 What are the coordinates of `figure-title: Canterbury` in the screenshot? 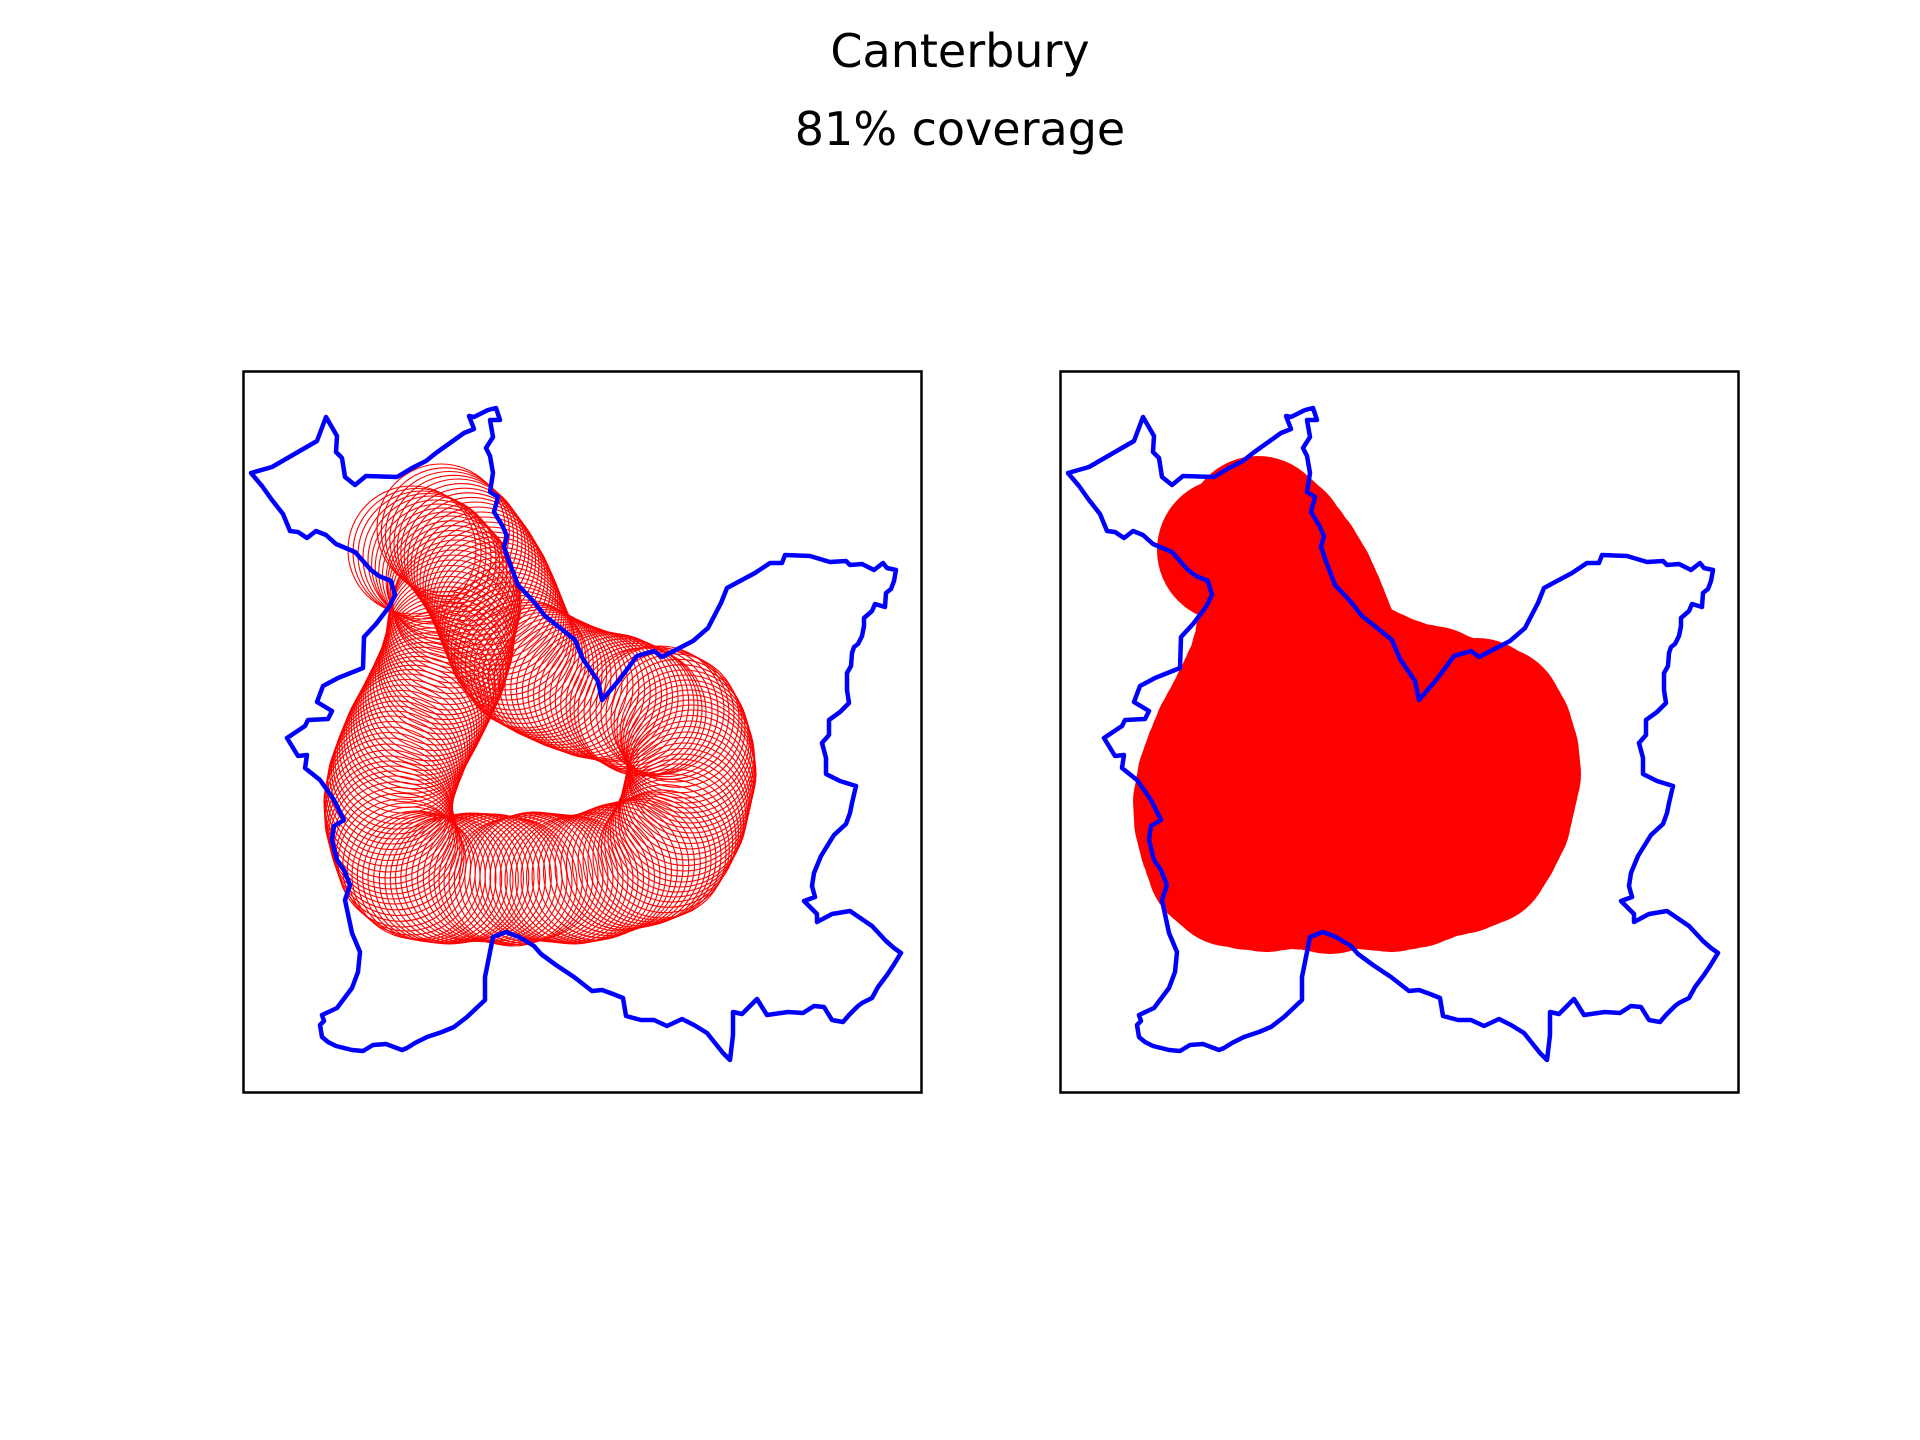 It's located at (960, 51).